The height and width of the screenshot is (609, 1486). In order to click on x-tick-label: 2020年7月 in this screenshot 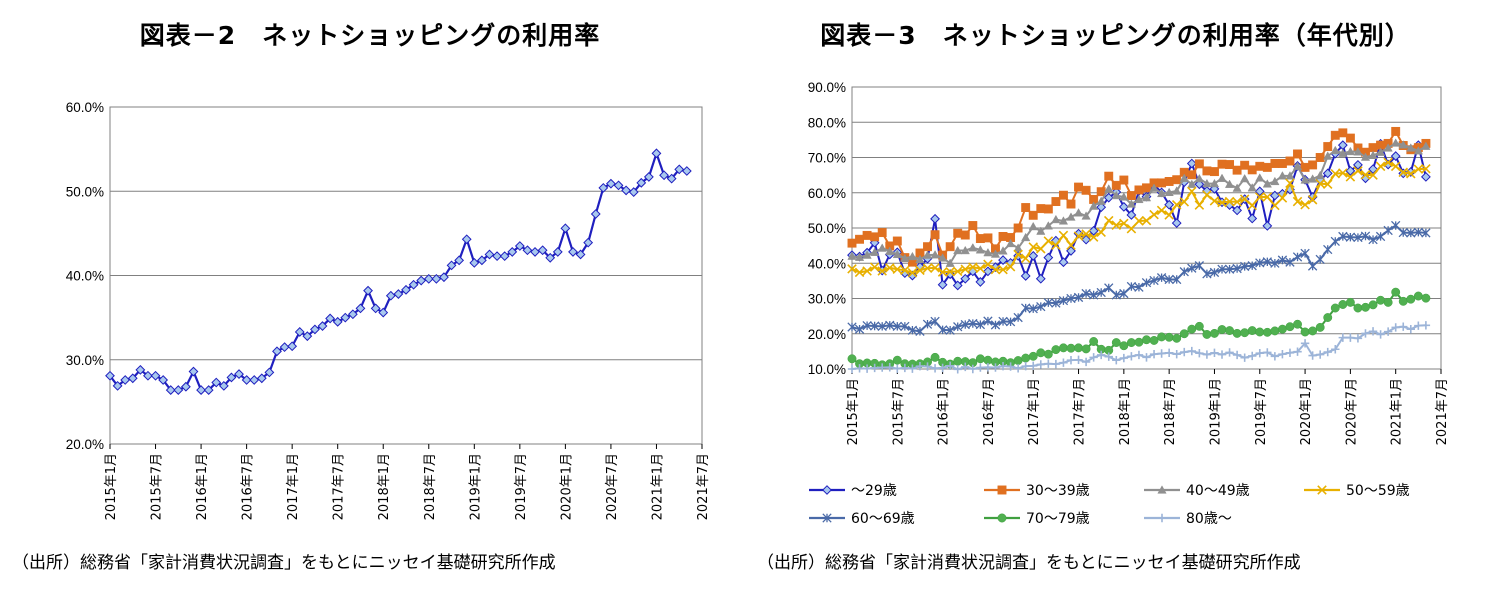, I will do `click(612, 486)`.